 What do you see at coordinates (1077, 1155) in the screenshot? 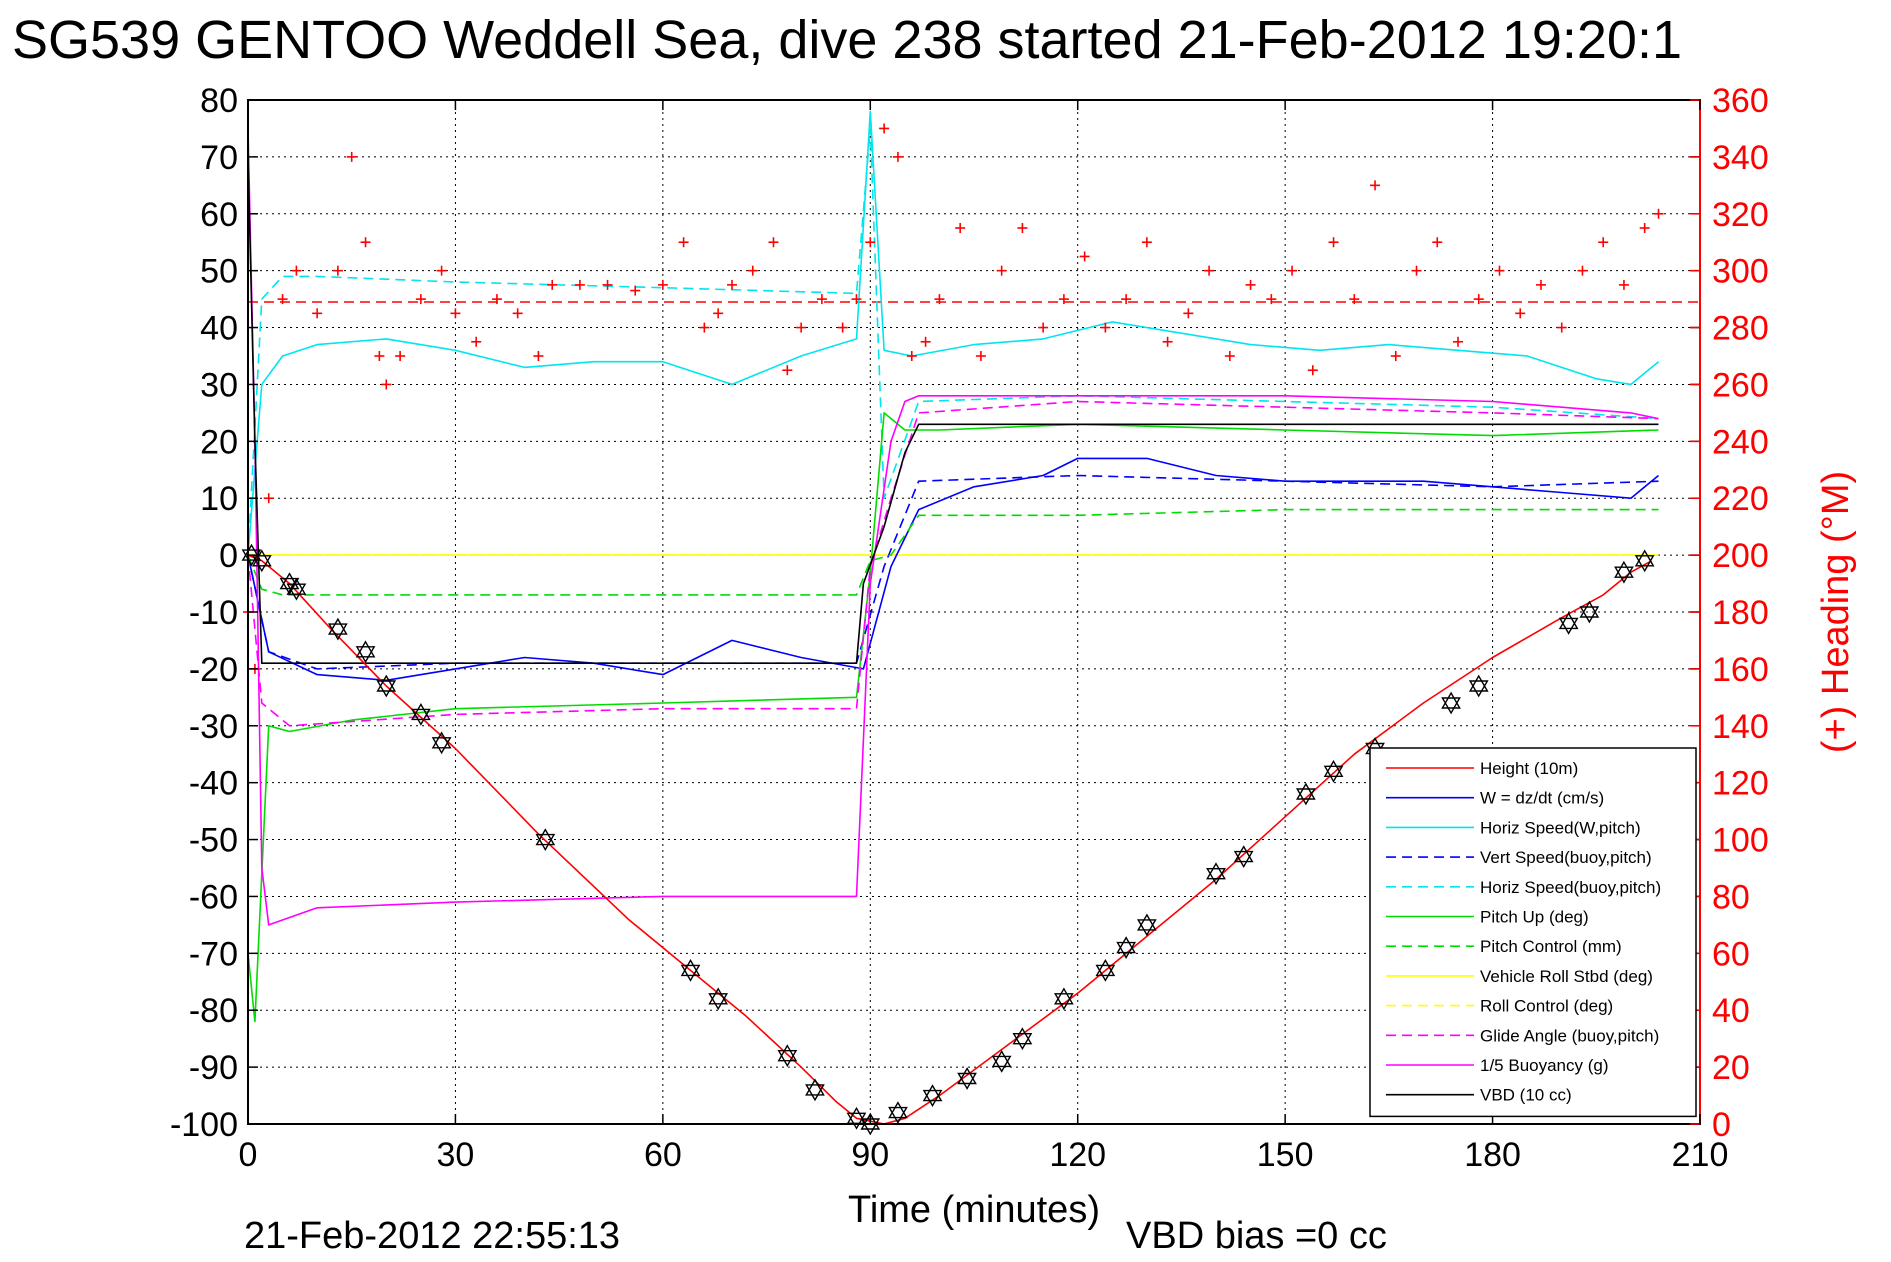
I see `x-tick-label: 120` at bounding box center [1077, 1155].